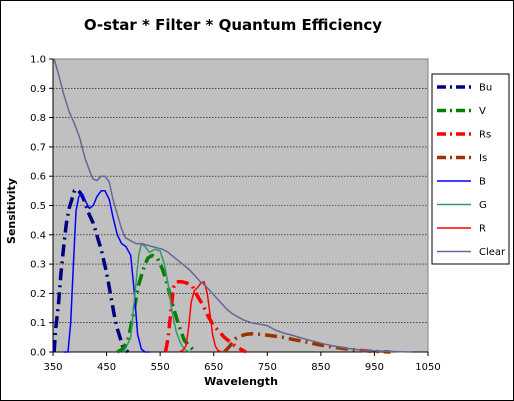 This screenshot has width=514, height=401. Describe the element at coordinates (485, 135) in the screenshot. I see `legend-label-rs: Rs` at that location.